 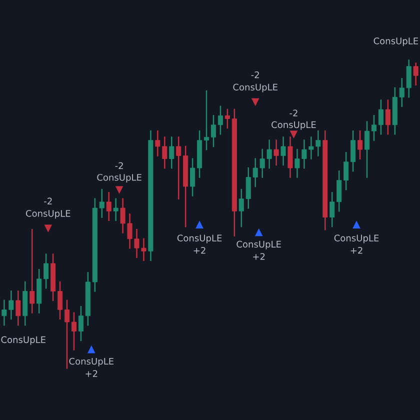 I want to click on text: ConsUpLE, so click(x=396, y=42).